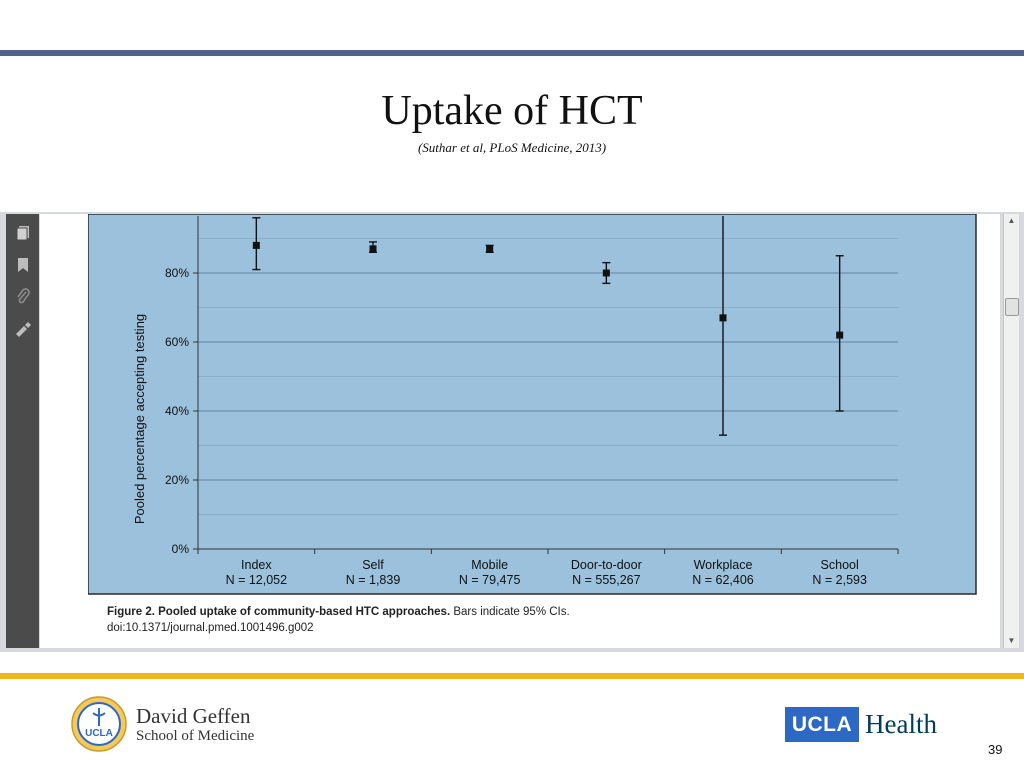  Describe the element at coordinates (606, 565) in the screenshot. I see `x-category-label: Door-to-door` at that location.